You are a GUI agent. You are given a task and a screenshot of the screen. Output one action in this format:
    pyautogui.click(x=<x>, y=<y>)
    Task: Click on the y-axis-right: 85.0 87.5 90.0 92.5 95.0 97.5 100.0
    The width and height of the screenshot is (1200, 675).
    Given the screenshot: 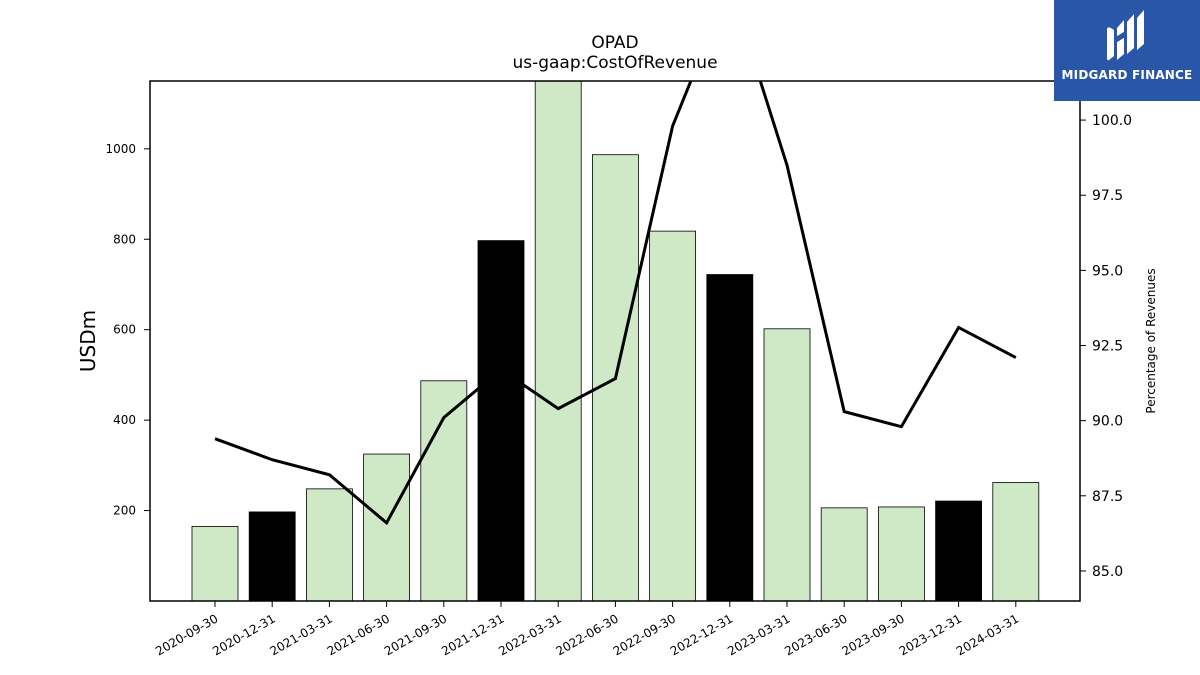 What is the action you would take?
    pyautogui.click(x=1106, y=346)
    